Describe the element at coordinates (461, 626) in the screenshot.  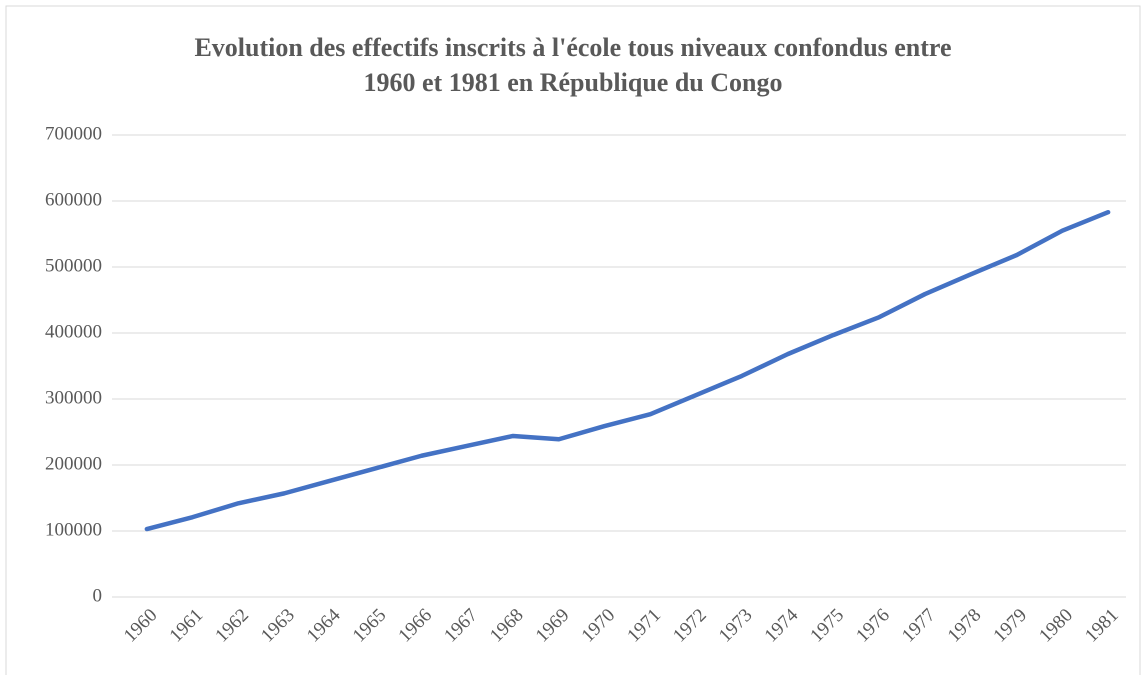
I see `x-tick-label: 1967` at that location.